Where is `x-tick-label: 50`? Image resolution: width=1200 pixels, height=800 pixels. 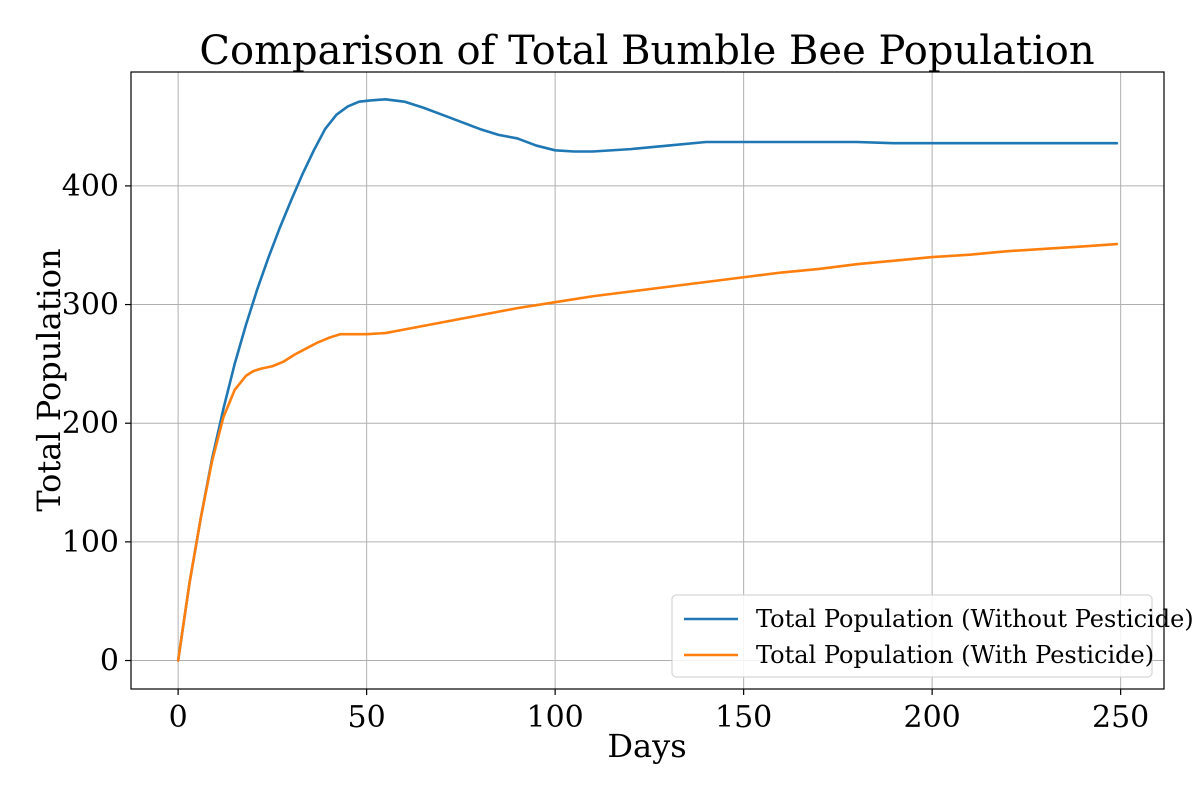
x-tick-label: 50 is located at coordinates (367, 717).